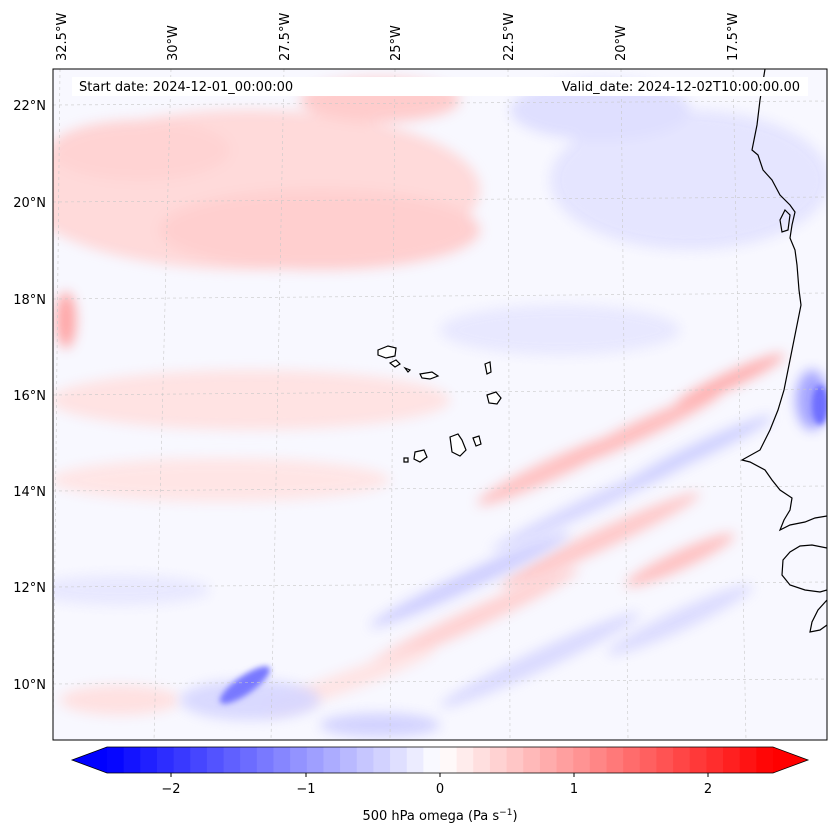 Image resolution: width=837 pixels, height=839 pixels. I want to click on lat-label: 14°N, so click(29, 492).